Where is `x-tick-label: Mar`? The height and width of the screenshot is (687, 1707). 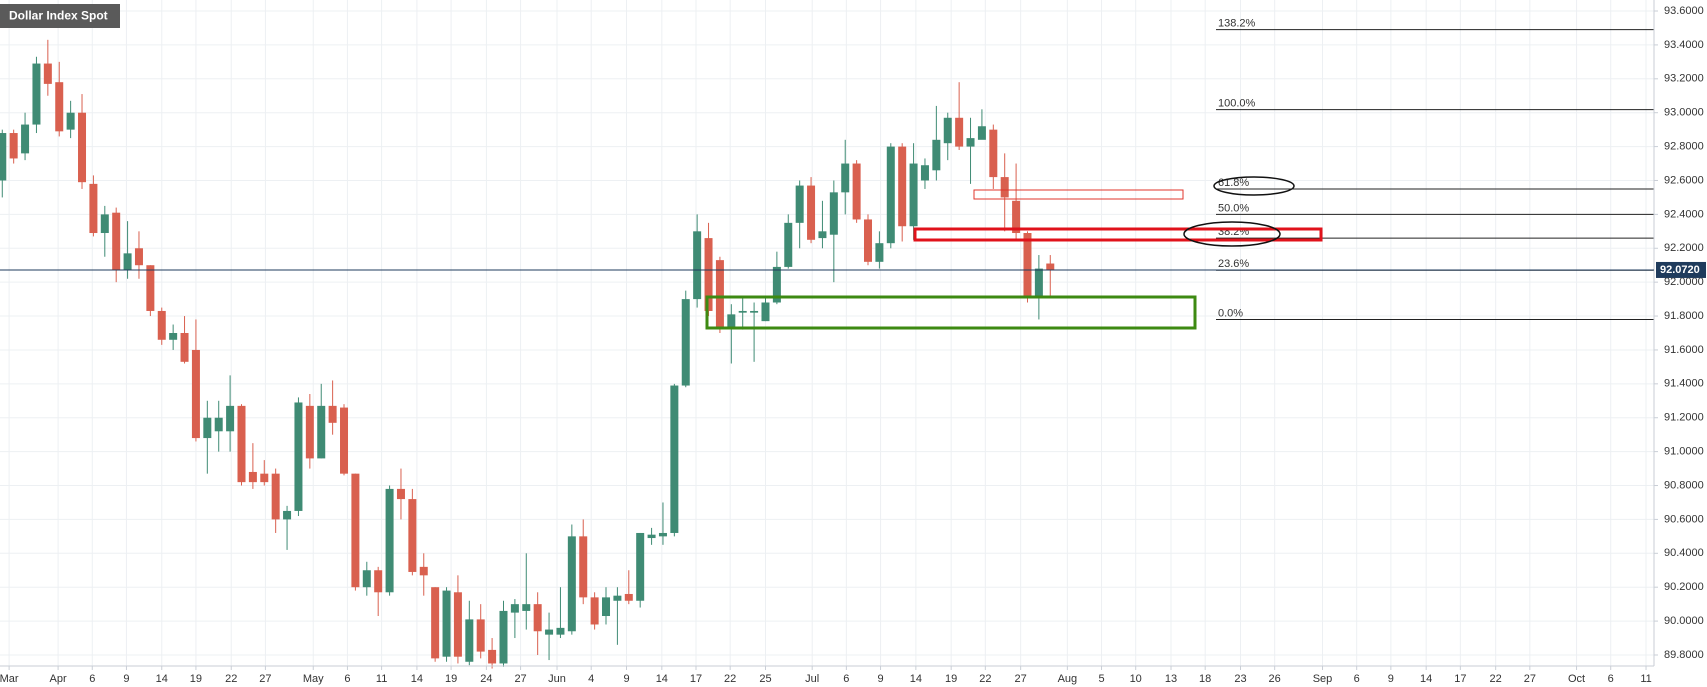
x-tick-label: Mar is located at coordinates (9, 679).